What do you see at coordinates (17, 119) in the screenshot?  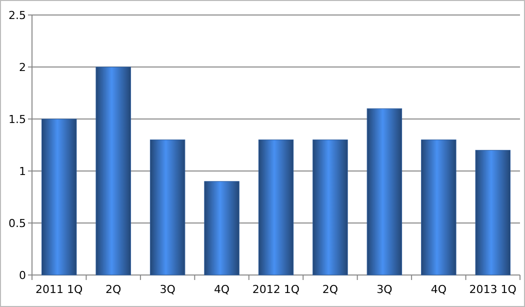 I see `y-tick-label: 1.5` at bounding box center [17, 119].